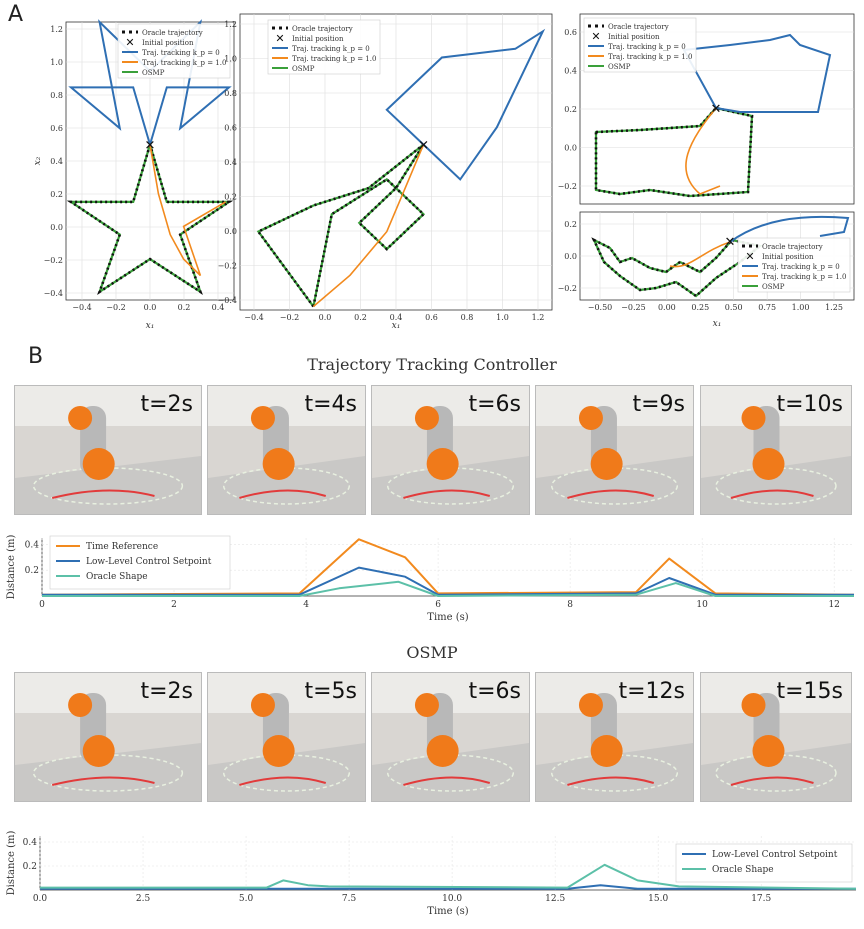 The width and height of the screenshot is (864, 929). Describe the element at coordinates (658, 404) in the screenshot. I see `time-label: t=9s` at that location.